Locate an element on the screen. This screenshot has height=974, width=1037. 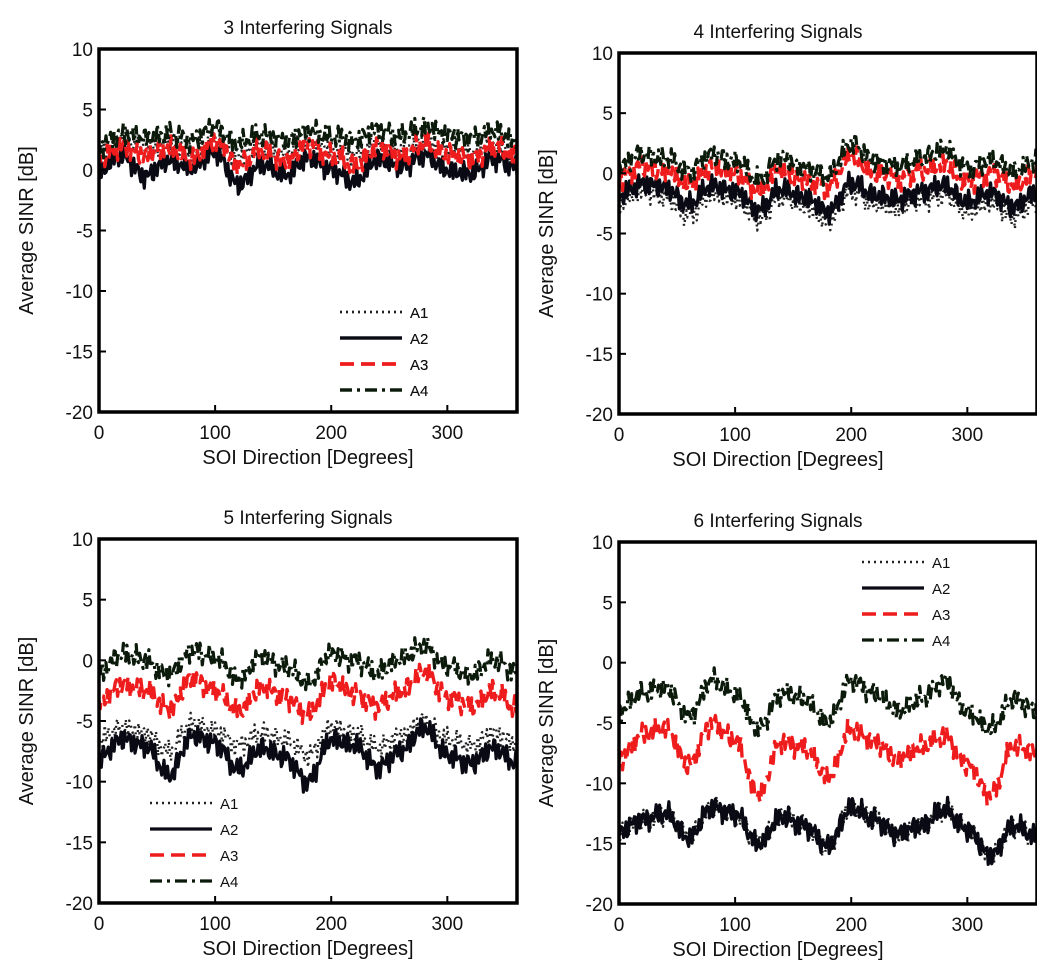
chart-title: 5 Interfering Signals is located at coordinates (308, 518).